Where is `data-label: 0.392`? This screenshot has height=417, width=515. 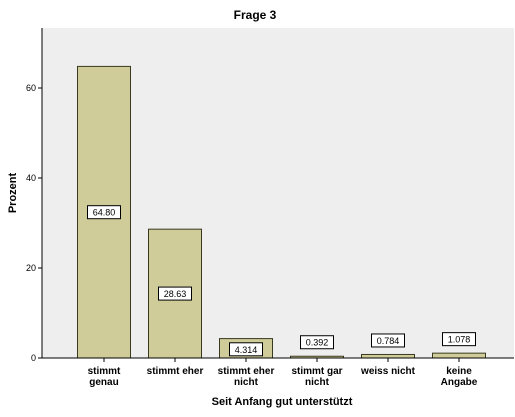 data-label: 0.392 is located at coordinates (317, 343).